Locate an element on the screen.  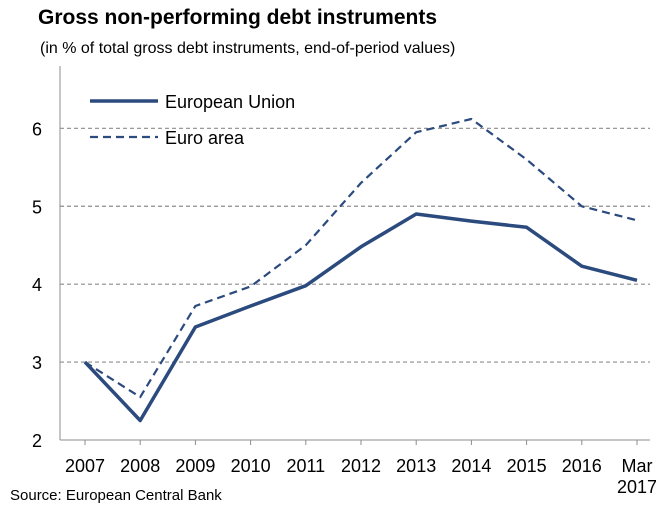
y-tick-label: 5 is located at coordinates (37, 207).